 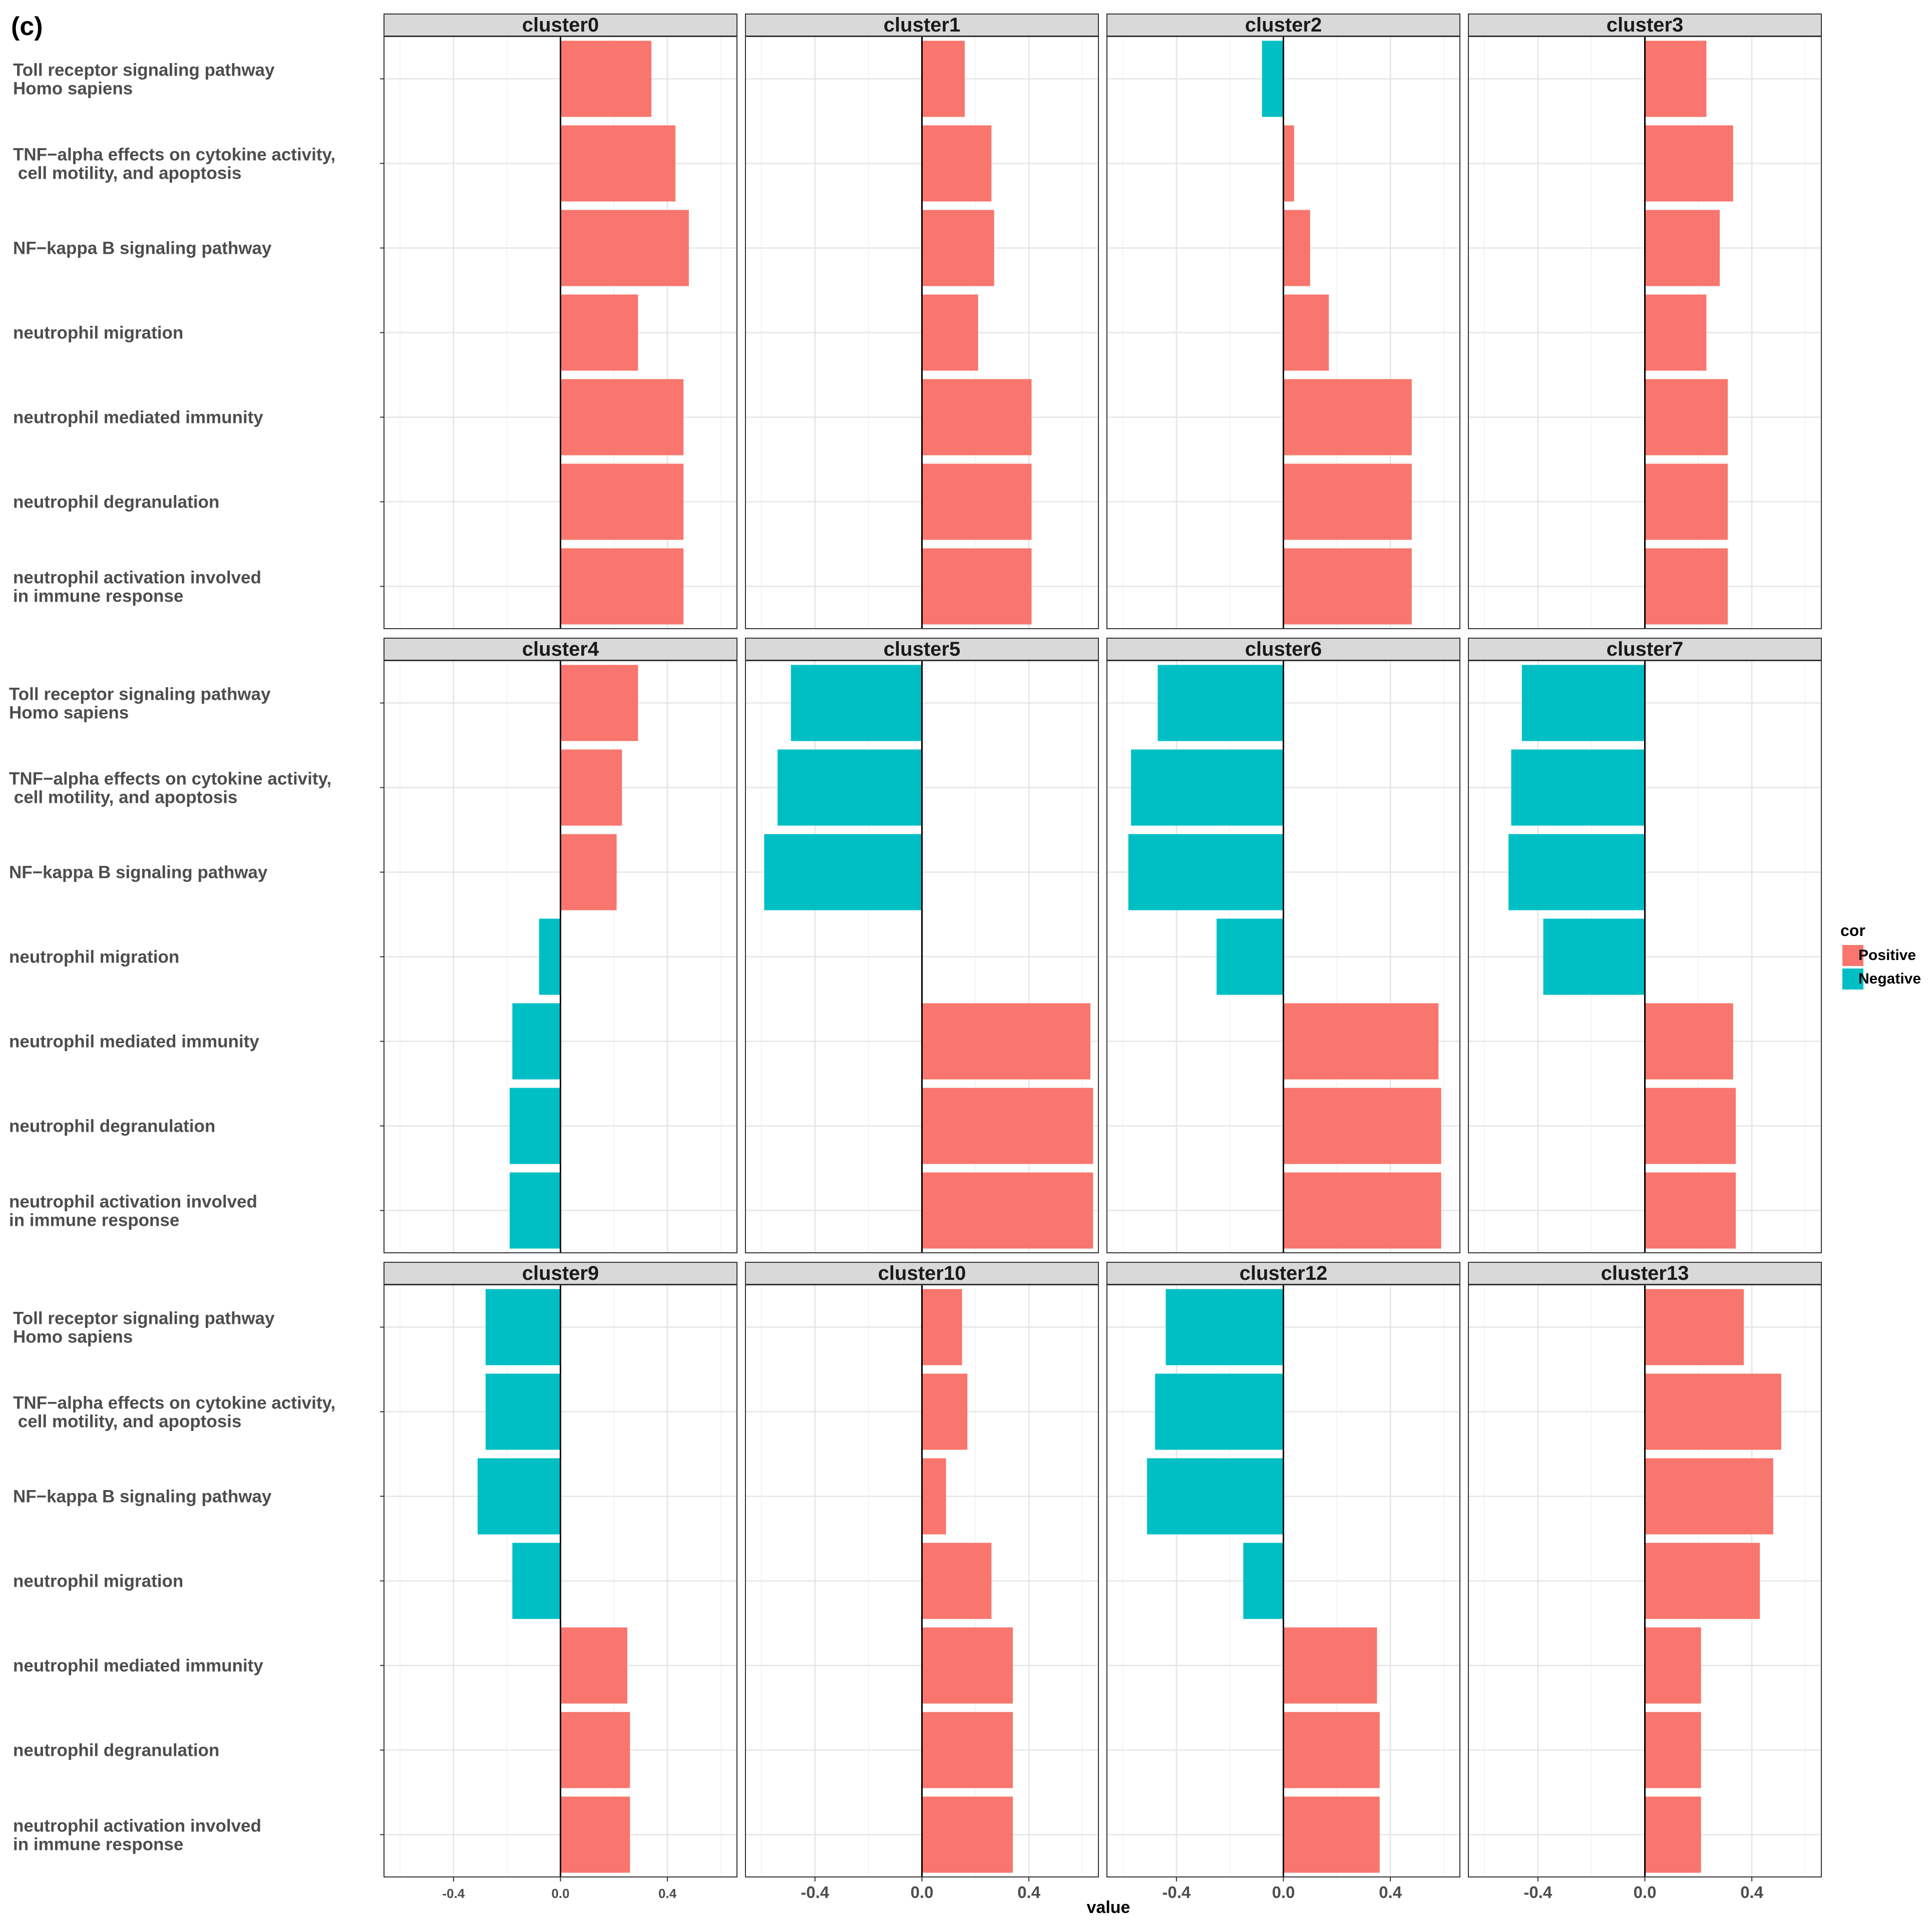 I want to click on facet-panel: cluster9, so click(x=560, y=1569).